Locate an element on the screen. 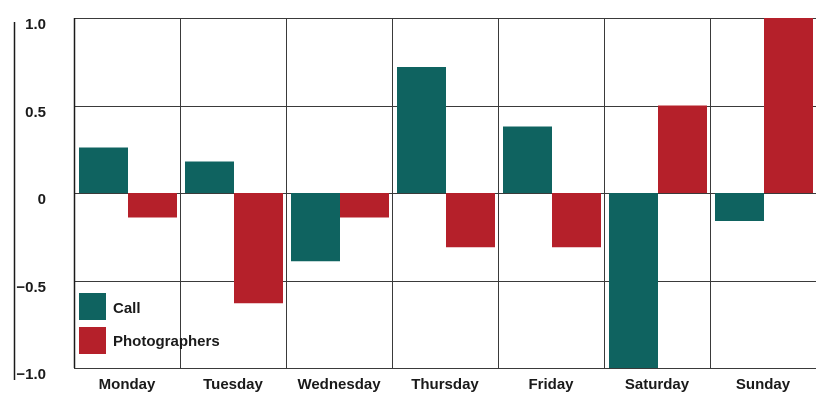 The height and width of the screenshot is (398, 816). y-tick-label: −0.5 is located at coordinates (31, 287).